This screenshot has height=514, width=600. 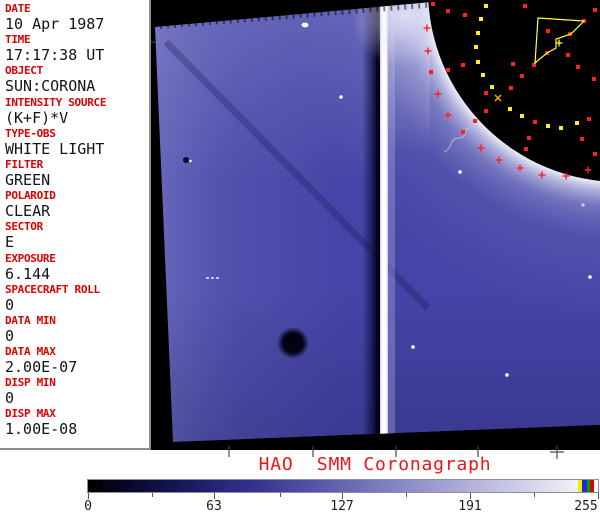 I want to click on metadata-field: OBJECT SUN:CORONA, so click(x=74, y=80).